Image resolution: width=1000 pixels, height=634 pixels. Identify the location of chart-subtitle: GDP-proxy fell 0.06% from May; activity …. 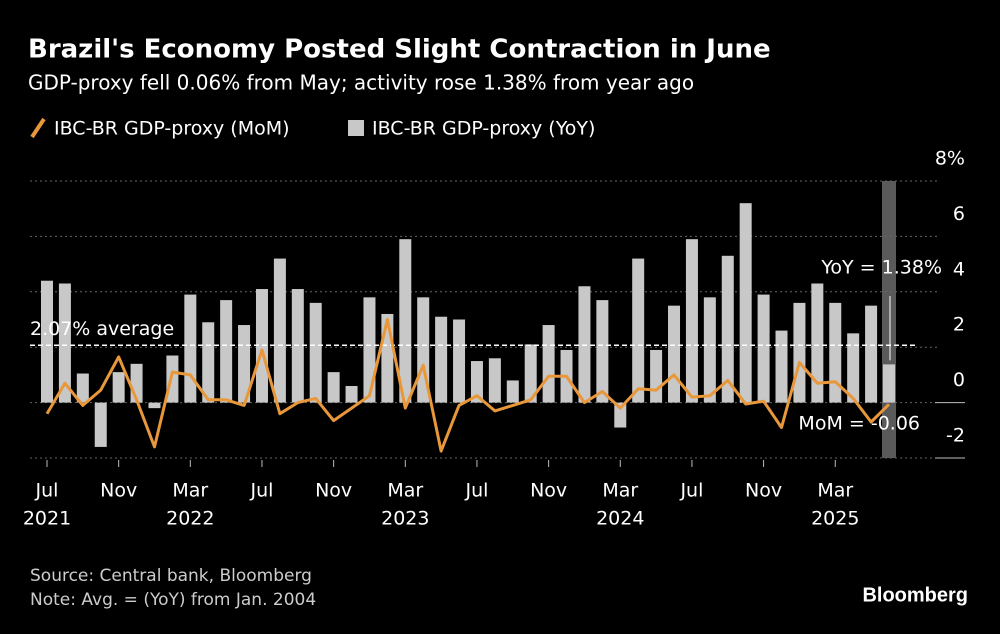
(361, 83).